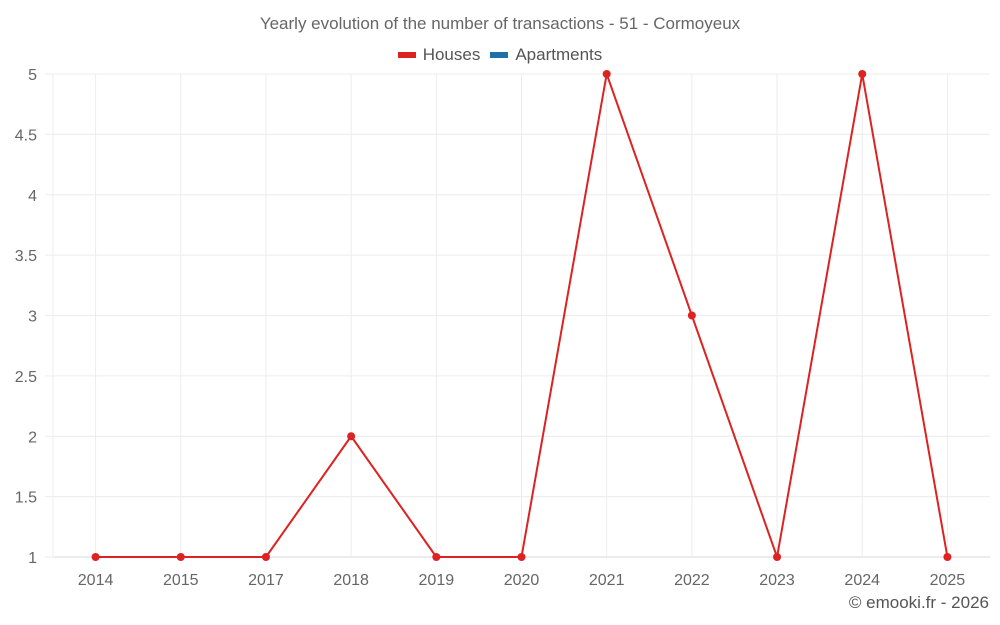  What do you see at coordinates (26, 135) in the screenshot?
I see `y-tick-label: 4.5` at bounding box center [26, 135].